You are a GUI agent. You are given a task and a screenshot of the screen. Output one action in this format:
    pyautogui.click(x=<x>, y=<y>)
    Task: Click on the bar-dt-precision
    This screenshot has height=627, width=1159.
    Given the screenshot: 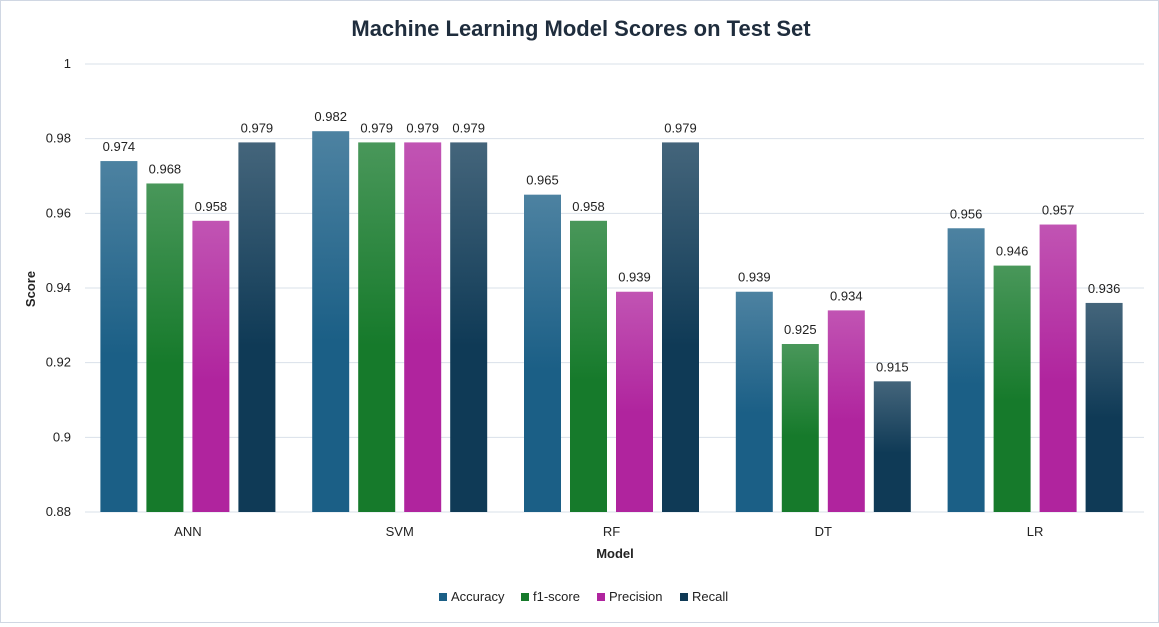 What is the action you would take?
    pyautogui.click(x=846, y=411)
    